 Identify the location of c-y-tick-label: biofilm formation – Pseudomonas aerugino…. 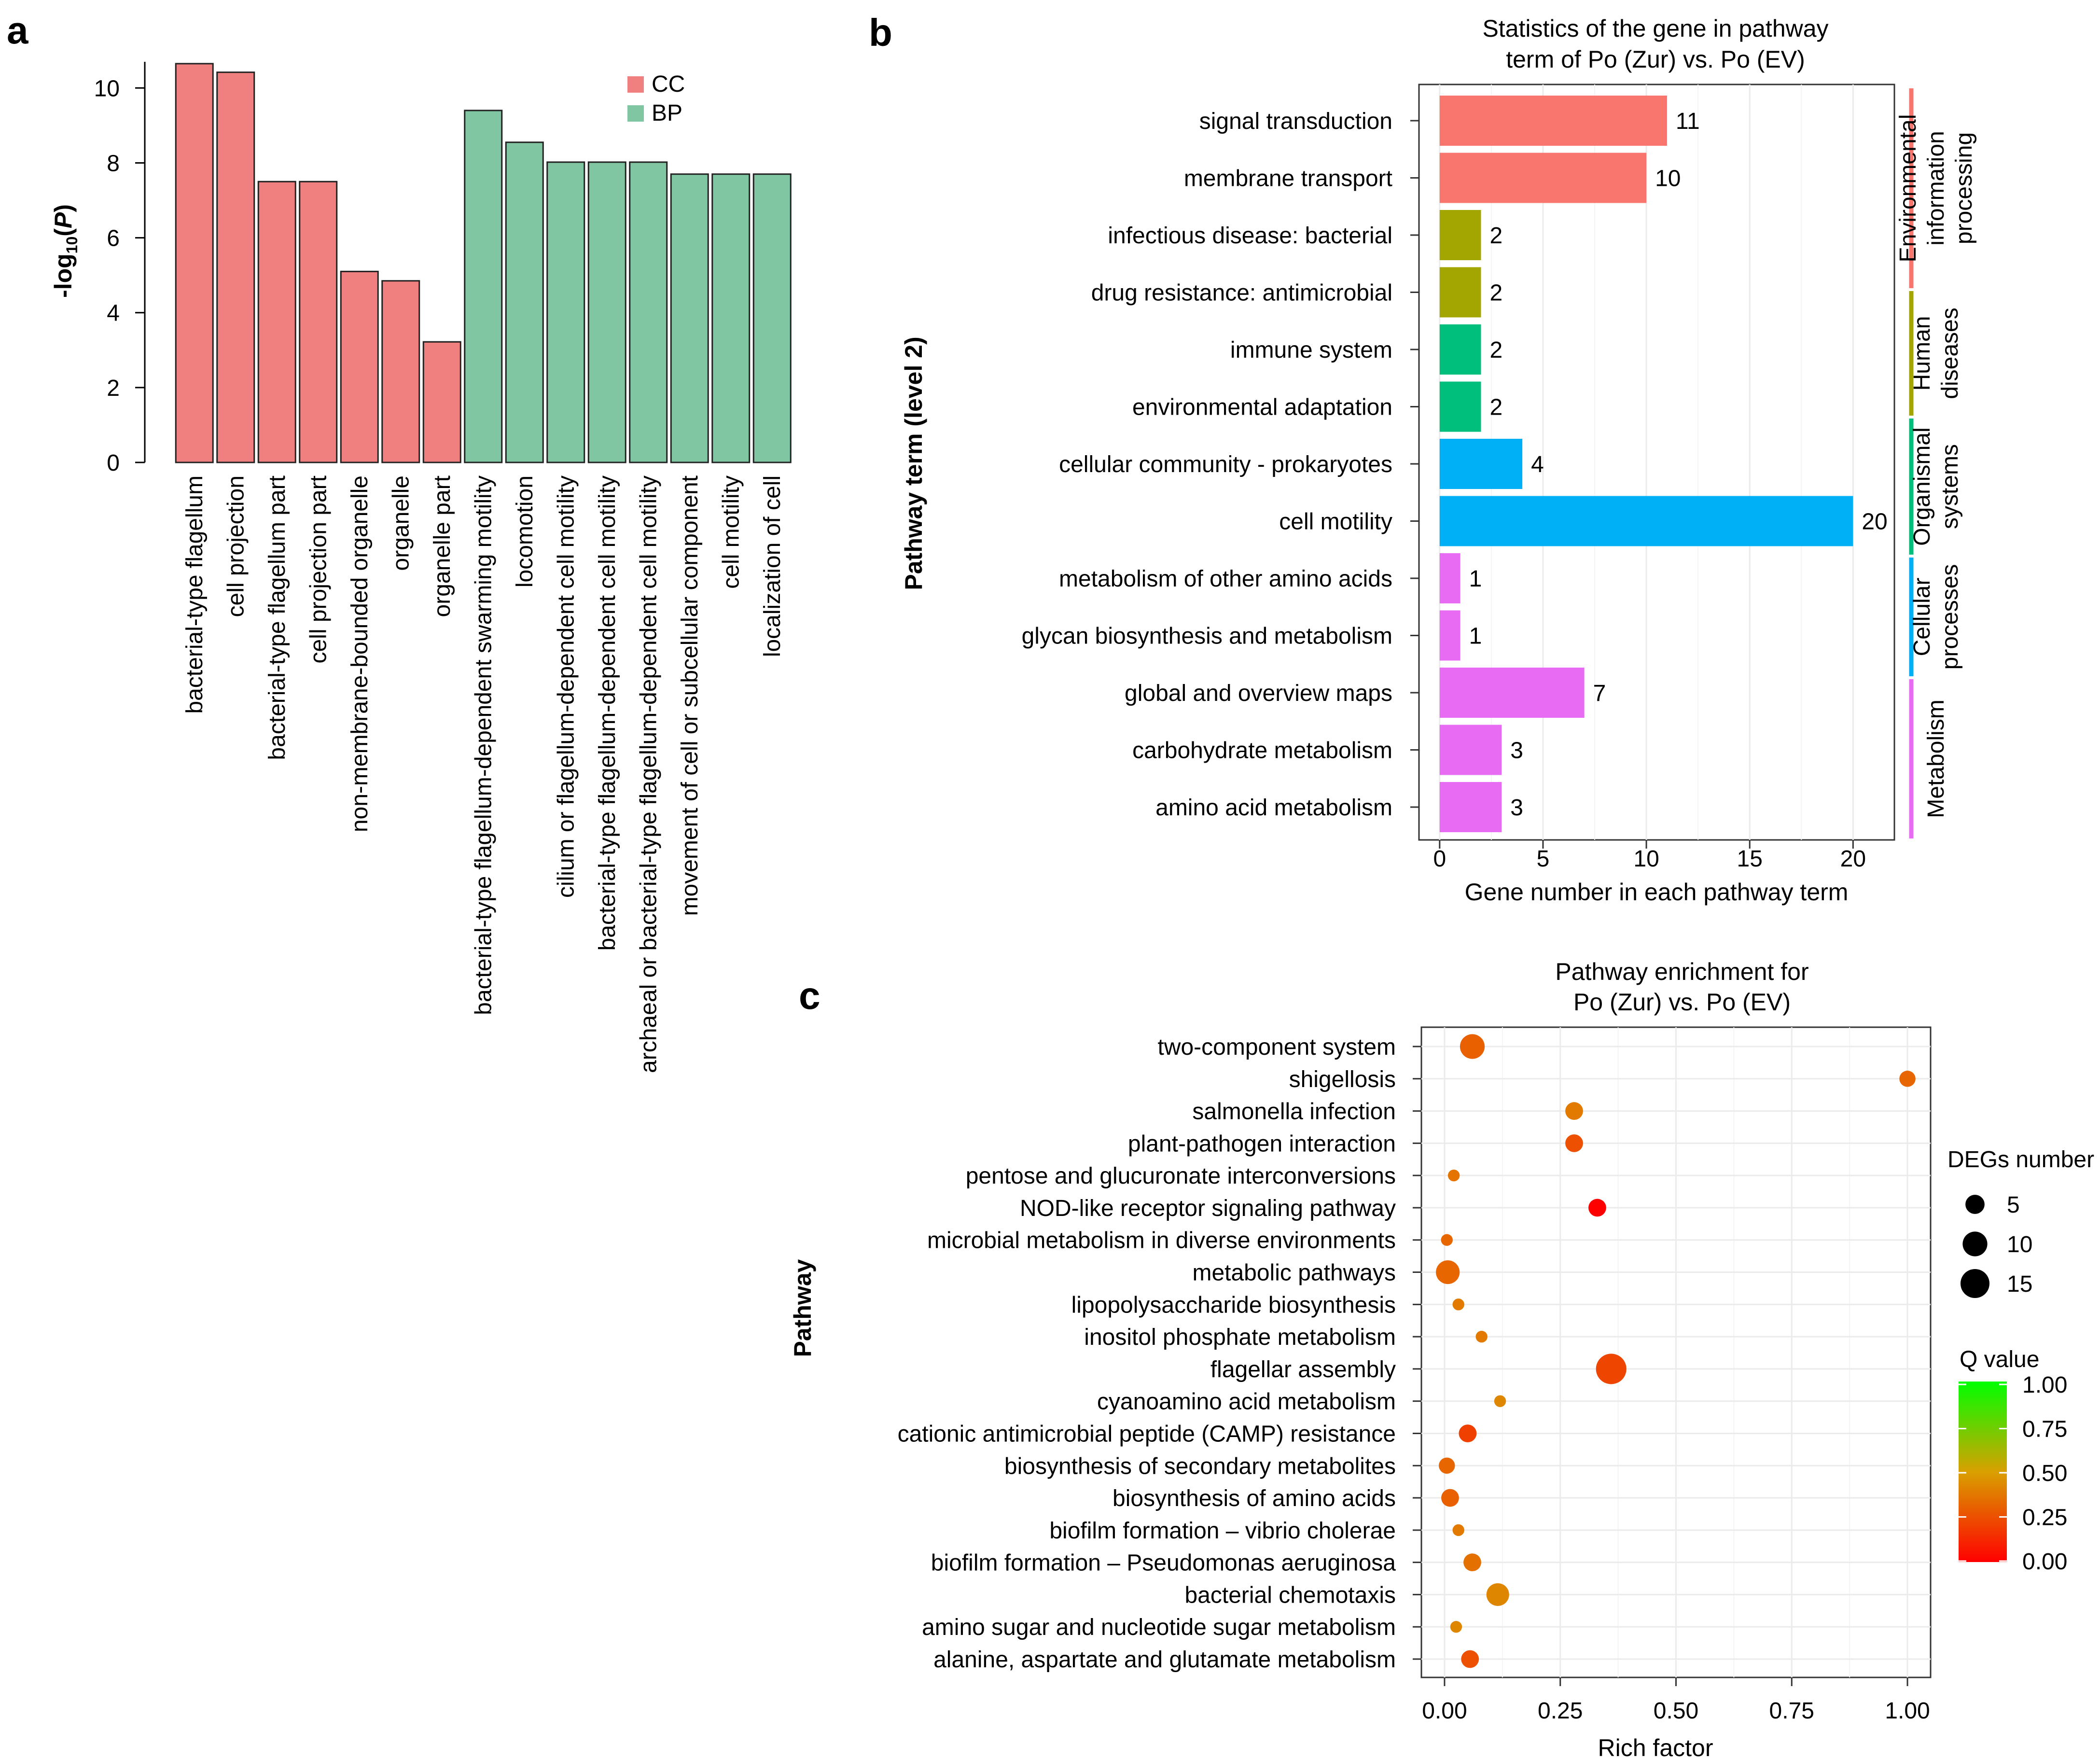
(1163, 1563).